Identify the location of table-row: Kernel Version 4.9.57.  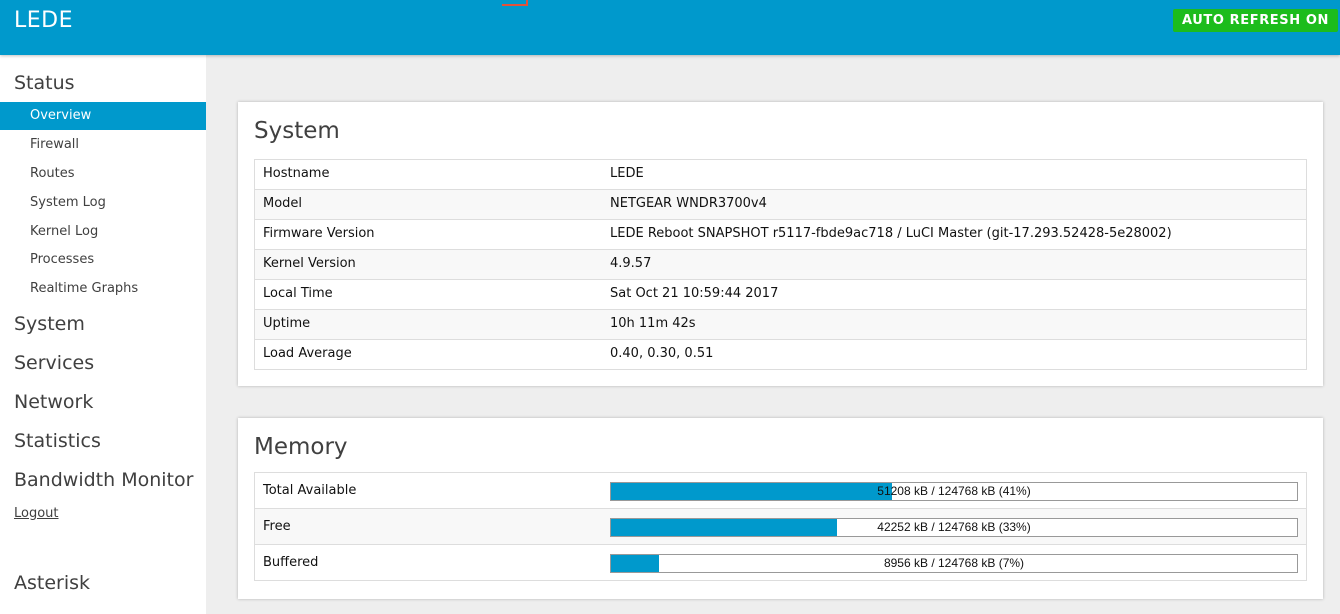
(780, 265).